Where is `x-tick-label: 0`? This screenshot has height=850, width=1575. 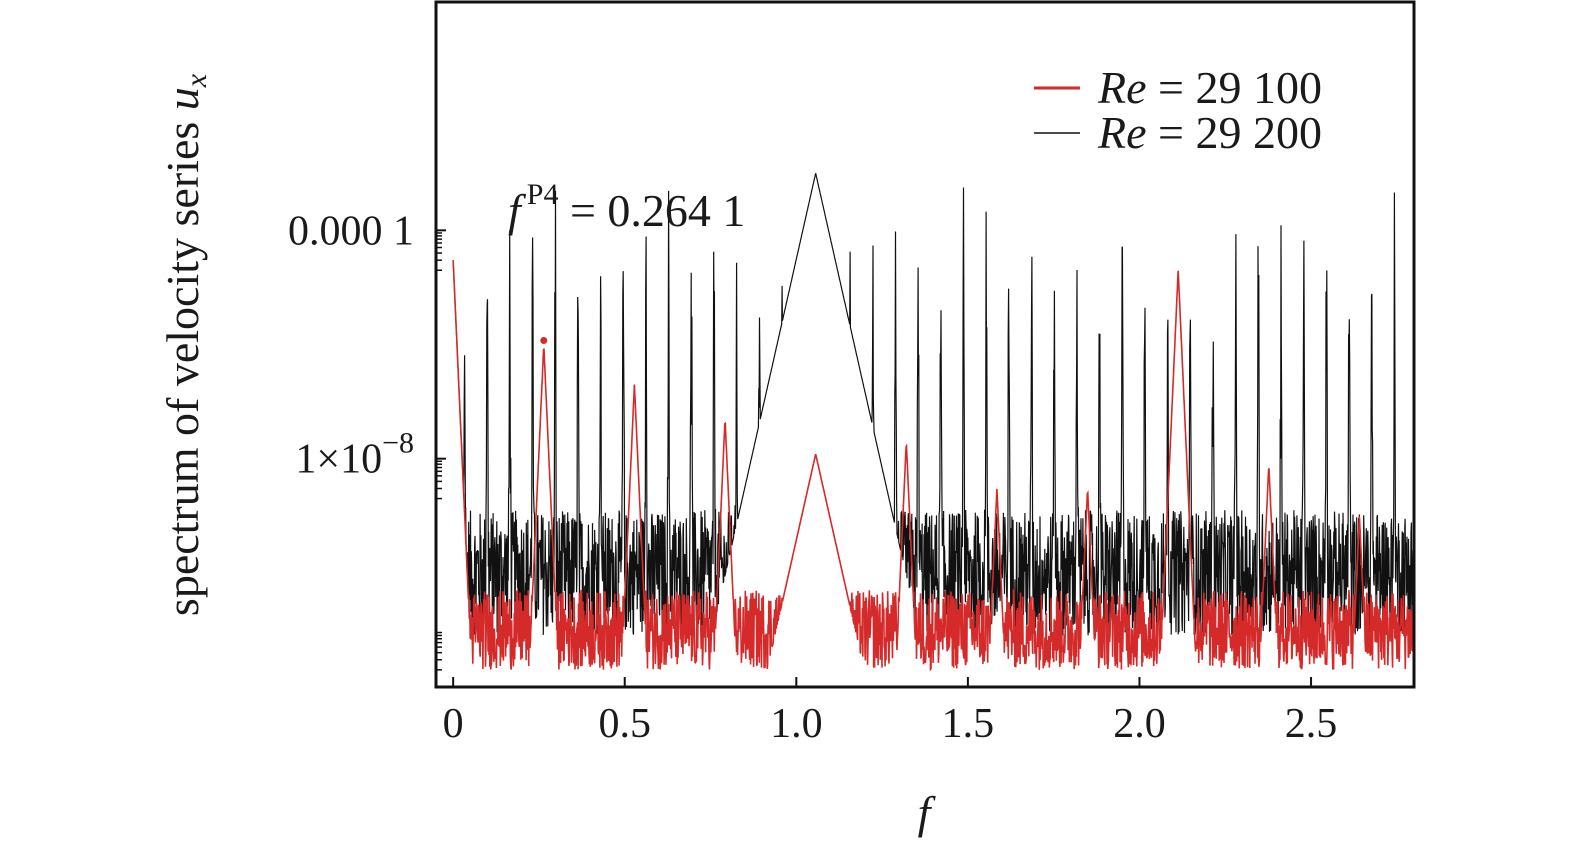 x-tick-label: 0 is located at coordinates (453, 724).